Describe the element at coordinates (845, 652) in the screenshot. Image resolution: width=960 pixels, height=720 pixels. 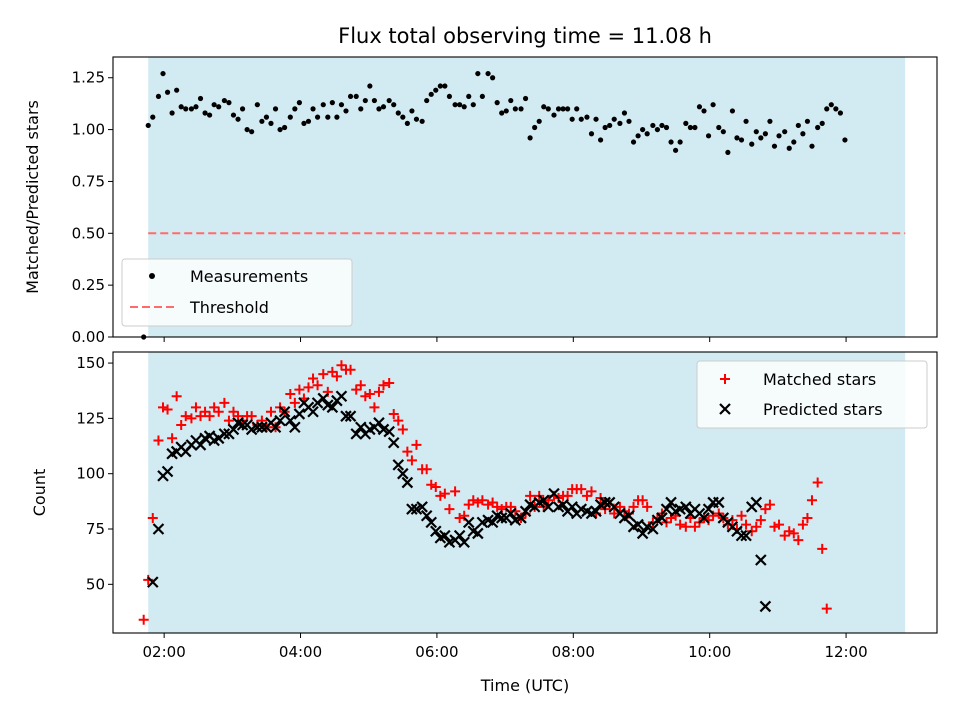
I see `x-tick-label: 12:00` at that location.